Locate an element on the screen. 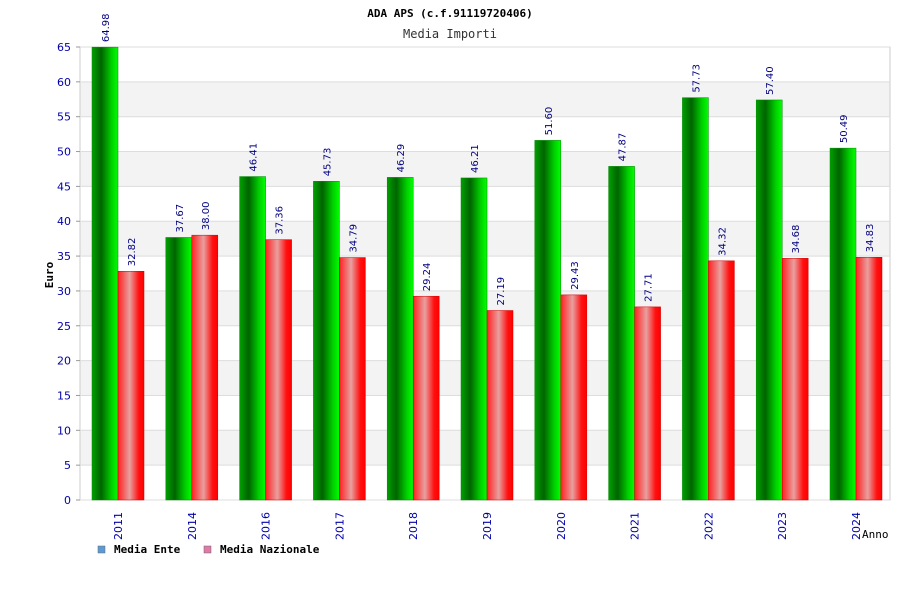 The height and width of the screenshot is (600, 900). y-tick-label: 10 is located at coordinates (64, 430).